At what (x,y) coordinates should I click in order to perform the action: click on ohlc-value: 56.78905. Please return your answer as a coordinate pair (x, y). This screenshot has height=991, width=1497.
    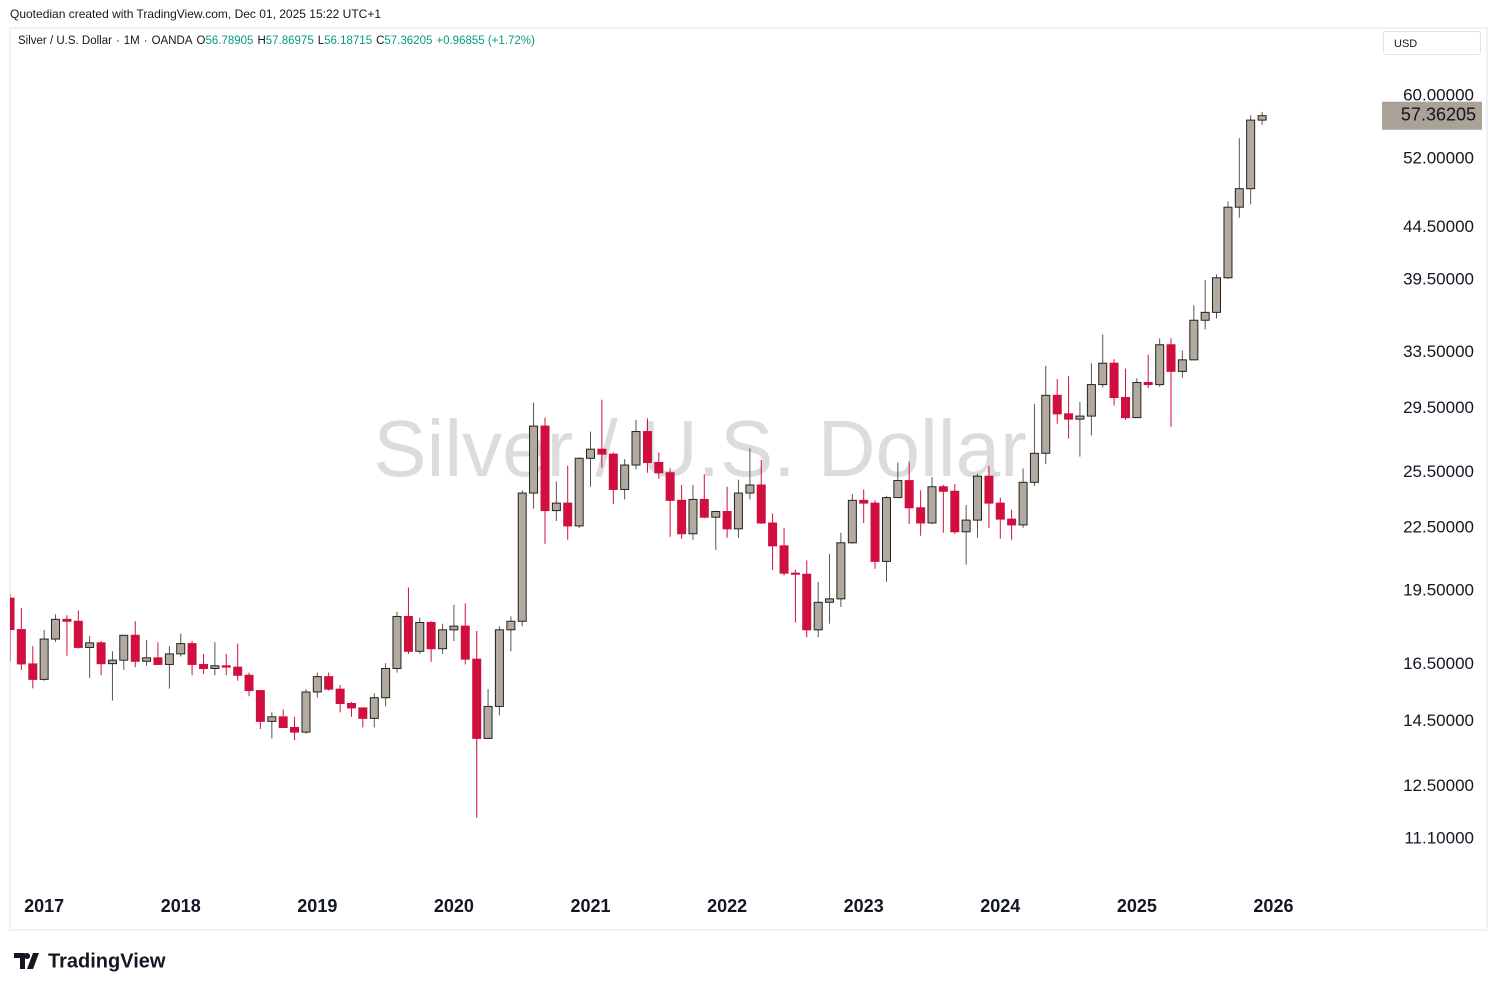
    Looking at the image, I should click on (229, 41).